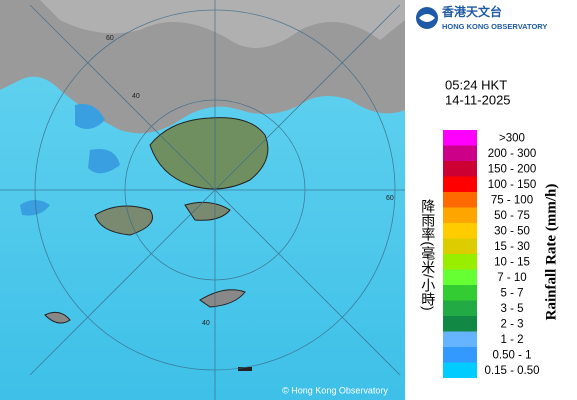  I want to click on legend-label: 0.15 - 0.50, so click(512, 371).